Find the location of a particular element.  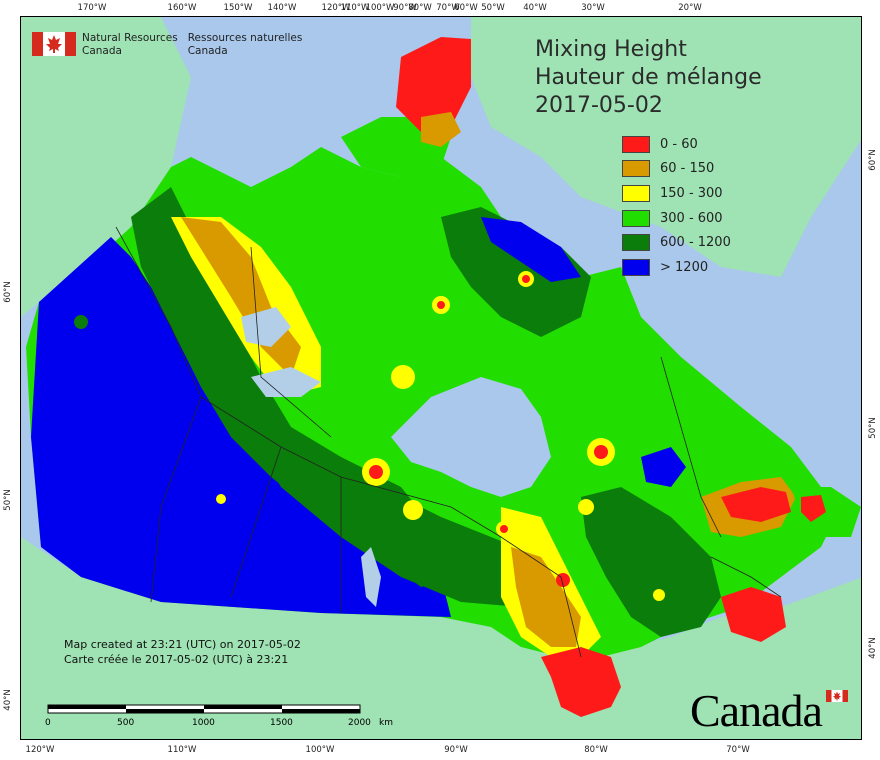

agency-en-line1: Natural Resources is located at coordinates (130, 38).